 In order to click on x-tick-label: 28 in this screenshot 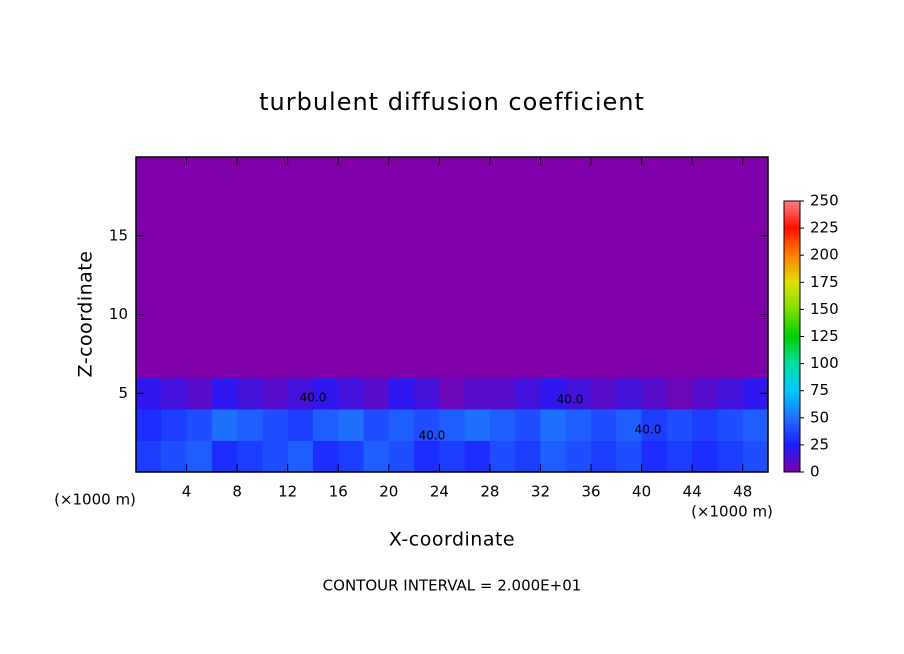, I will do `click(489, 492)`.